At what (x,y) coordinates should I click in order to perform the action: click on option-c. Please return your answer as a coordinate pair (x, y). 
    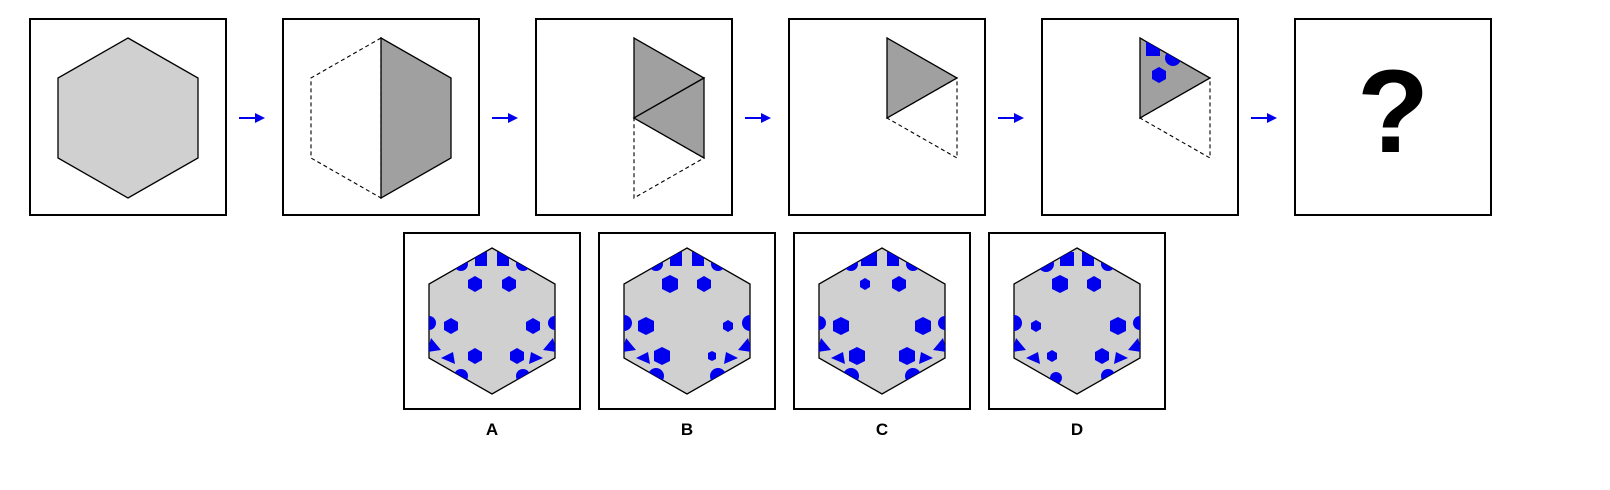
    Looking at the image, I should click on (882, 321).